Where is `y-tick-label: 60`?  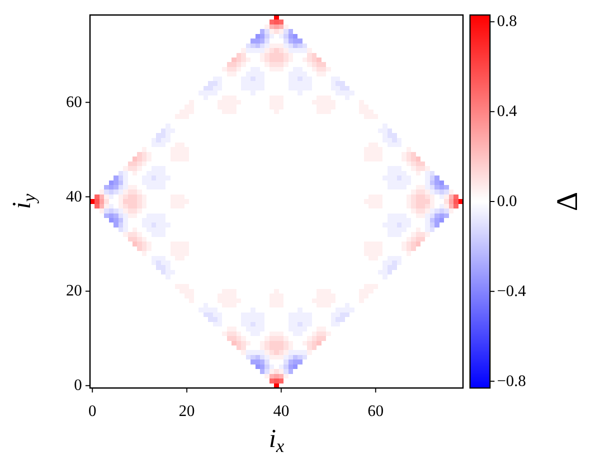
y-tick-label: 60 is located at coordinates (74, 102).